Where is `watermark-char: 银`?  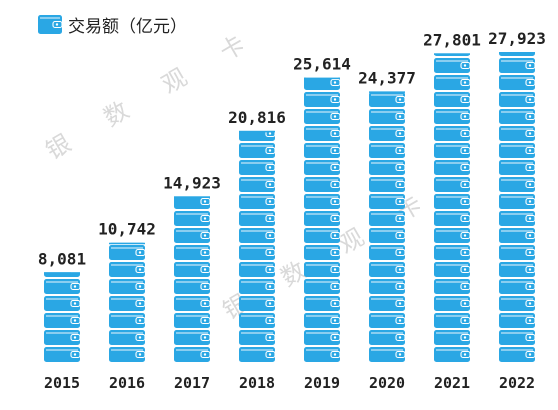
watermark-char: 银 is located at coordinates (58, 147).